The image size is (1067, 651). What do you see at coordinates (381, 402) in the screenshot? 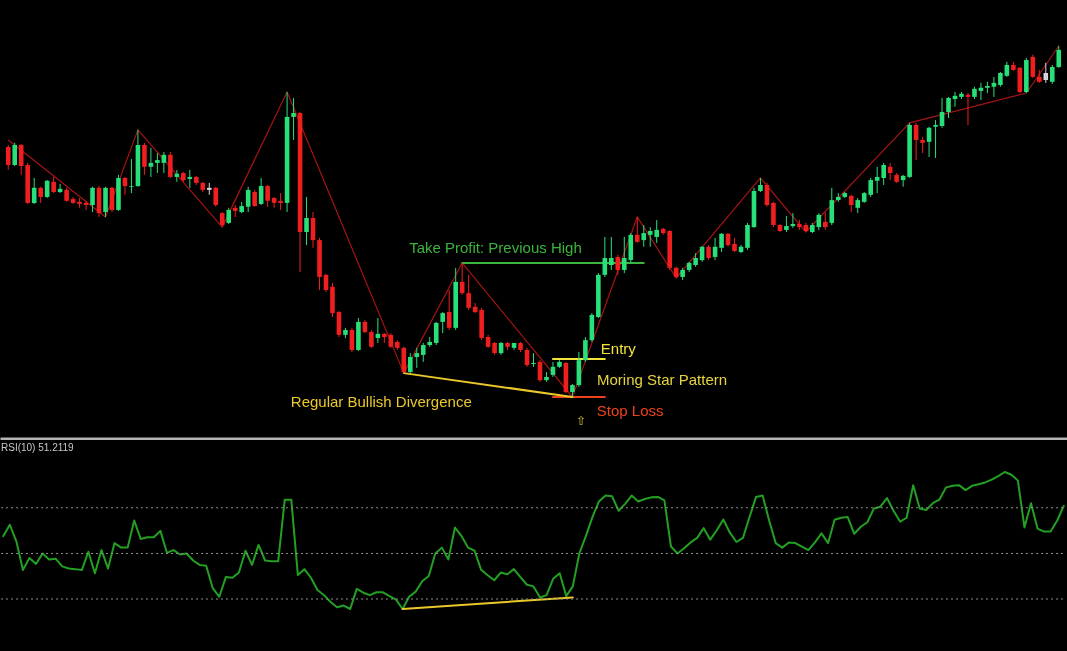
I see `series-label: Regular Bullish Divergence` at bounding box center [381, 402].